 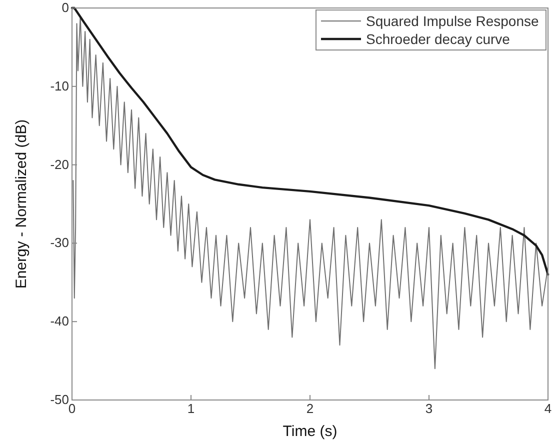 What do you see at coordinates (59, 321) in the screenshot?
I see `y-tick-label: -40` at bounding box center [59, 321].